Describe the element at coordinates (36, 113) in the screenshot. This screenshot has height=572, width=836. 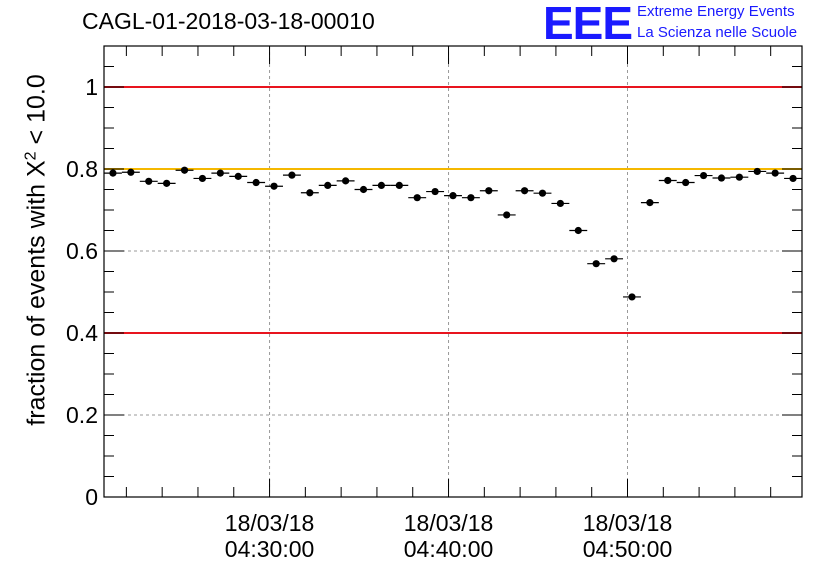
I see `y-axis-label-suffix: < 10.0` at that location.